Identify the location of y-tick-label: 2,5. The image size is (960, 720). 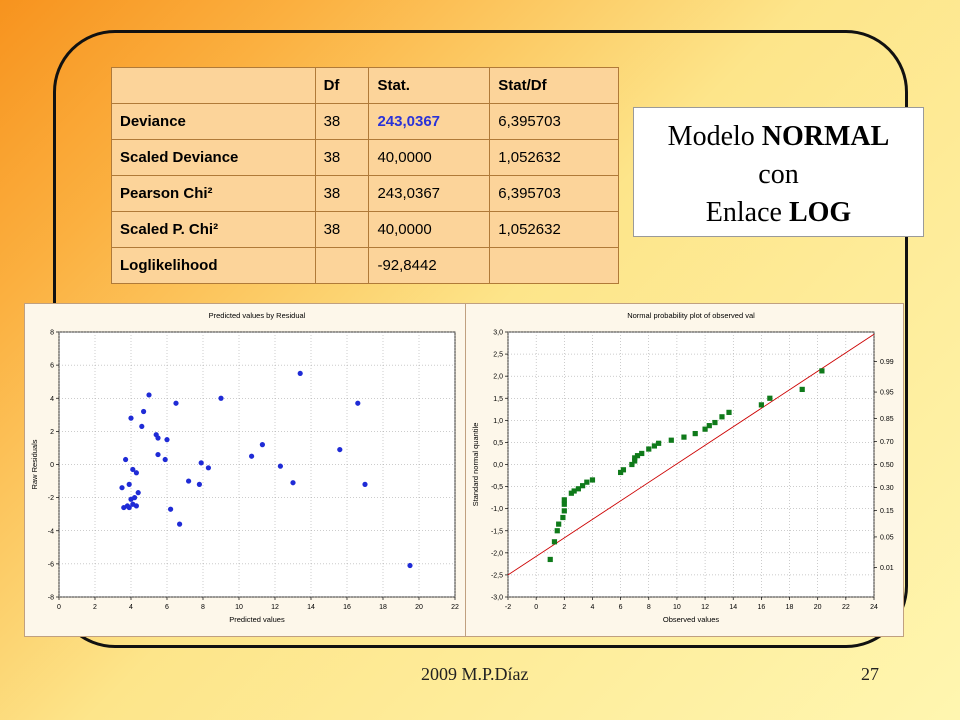
(498, 355).